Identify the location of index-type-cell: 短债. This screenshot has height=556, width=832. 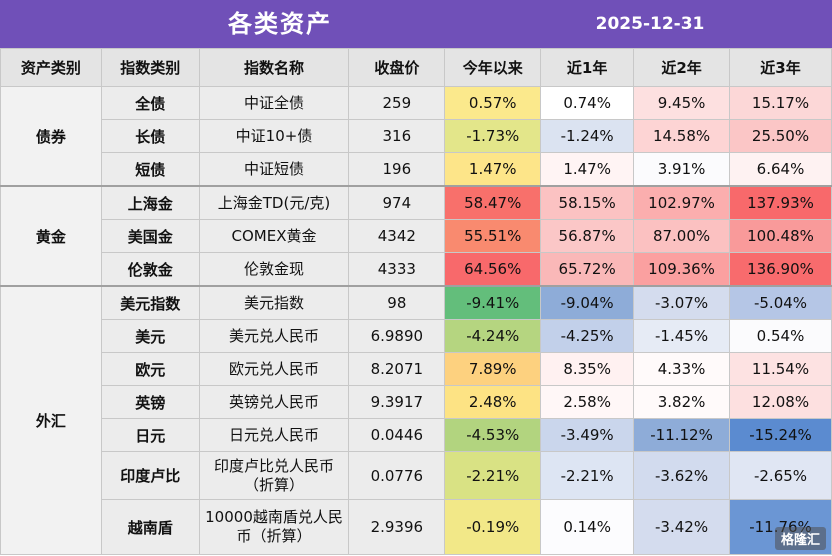
(150, 169).